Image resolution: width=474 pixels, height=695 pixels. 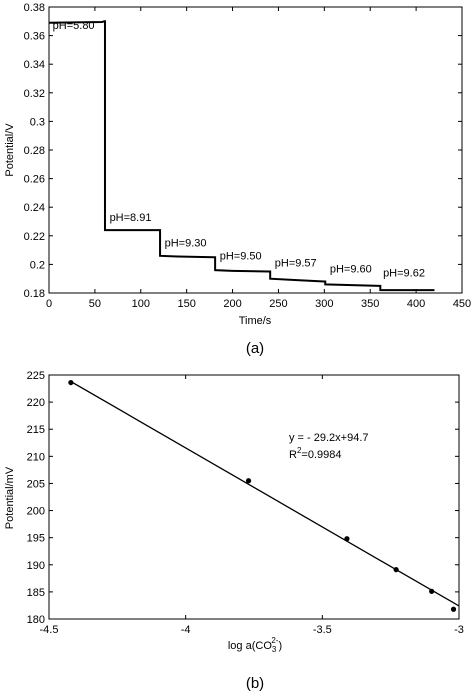 I want to click on chart-a-x-tick-label: 350, so click(x=370, y=304).